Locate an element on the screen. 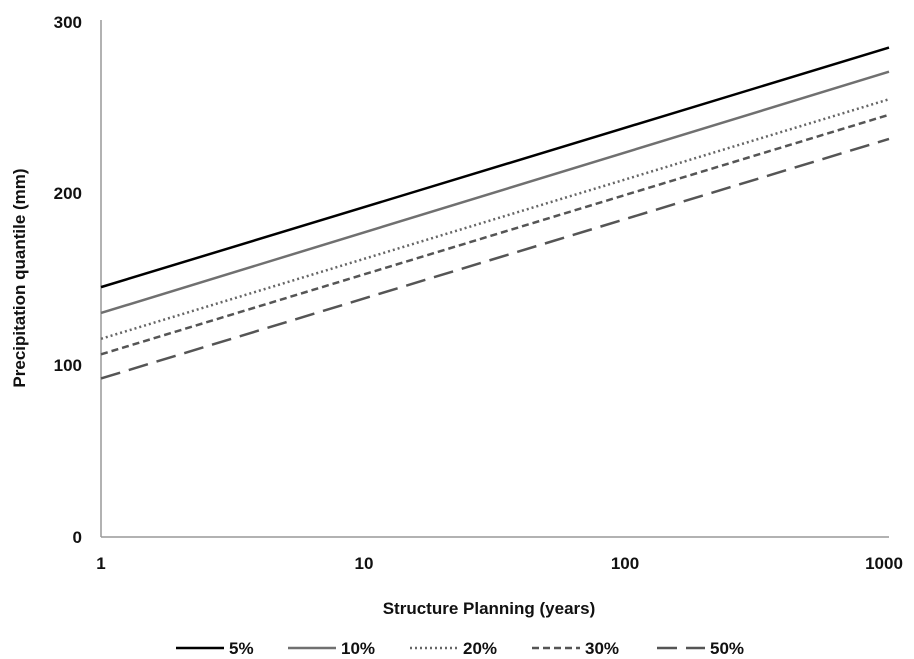 This screenshot has height=659, width=914. legend-label-30: 30% is located at coordinates (602, 648).